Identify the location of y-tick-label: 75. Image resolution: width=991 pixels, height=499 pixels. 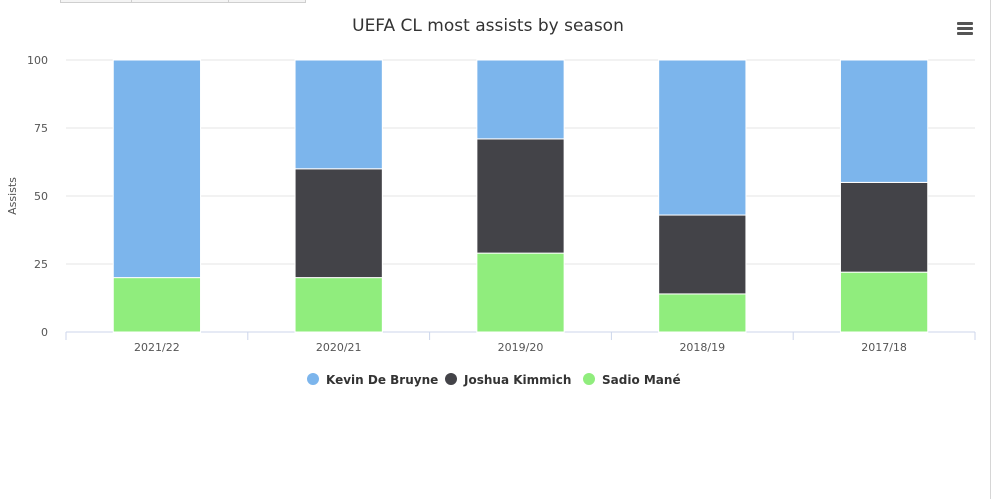
(41, 128).